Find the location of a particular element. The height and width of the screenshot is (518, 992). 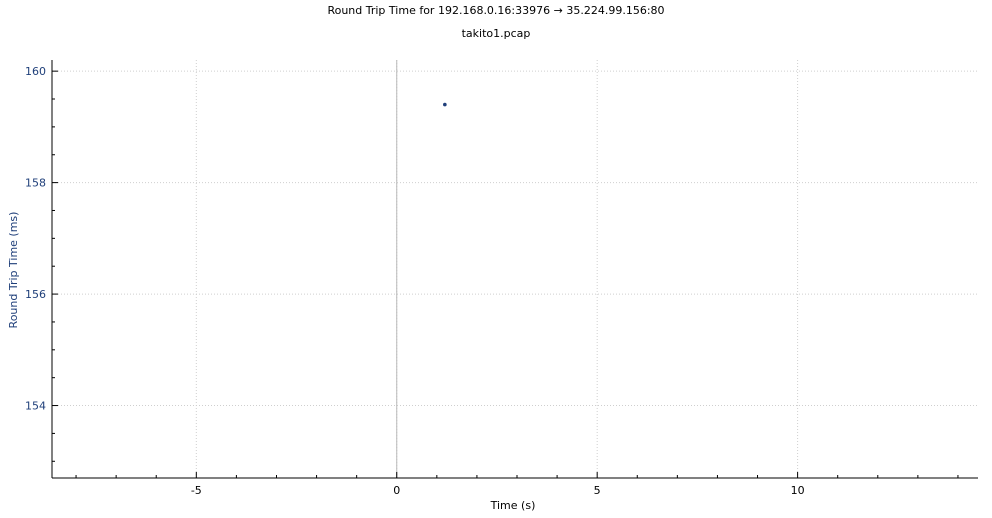

data-point is located at coordinates (445, 104).